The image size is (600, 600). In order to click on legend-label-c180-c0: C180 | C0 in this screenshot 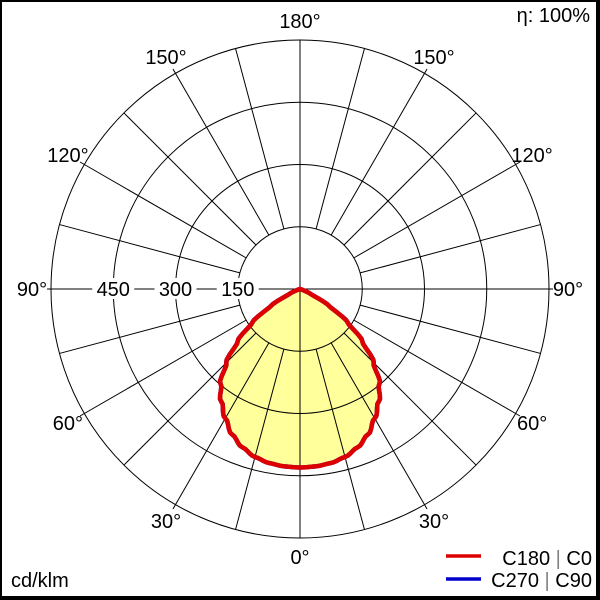, I will do `click(547, 559)`.